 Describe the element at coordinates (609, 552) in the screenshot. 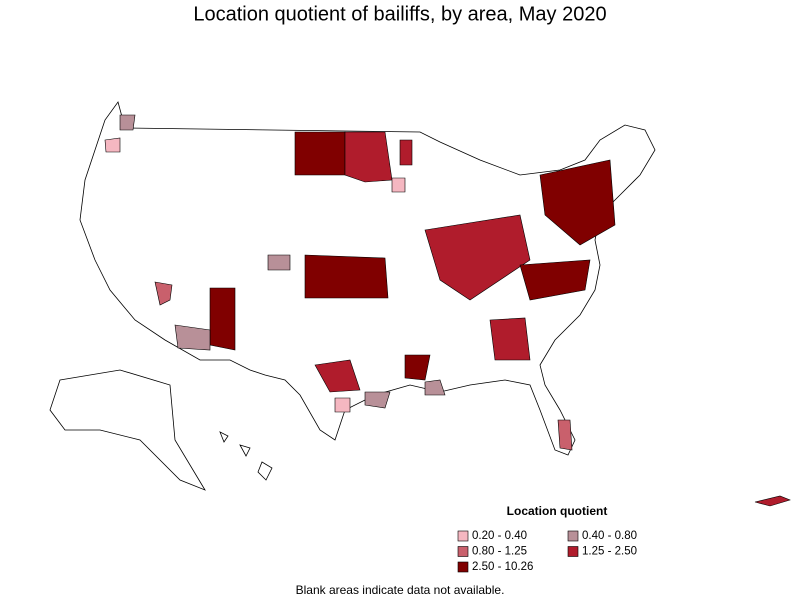

I see `legend-label: 1.25 - 2.50` at that location.